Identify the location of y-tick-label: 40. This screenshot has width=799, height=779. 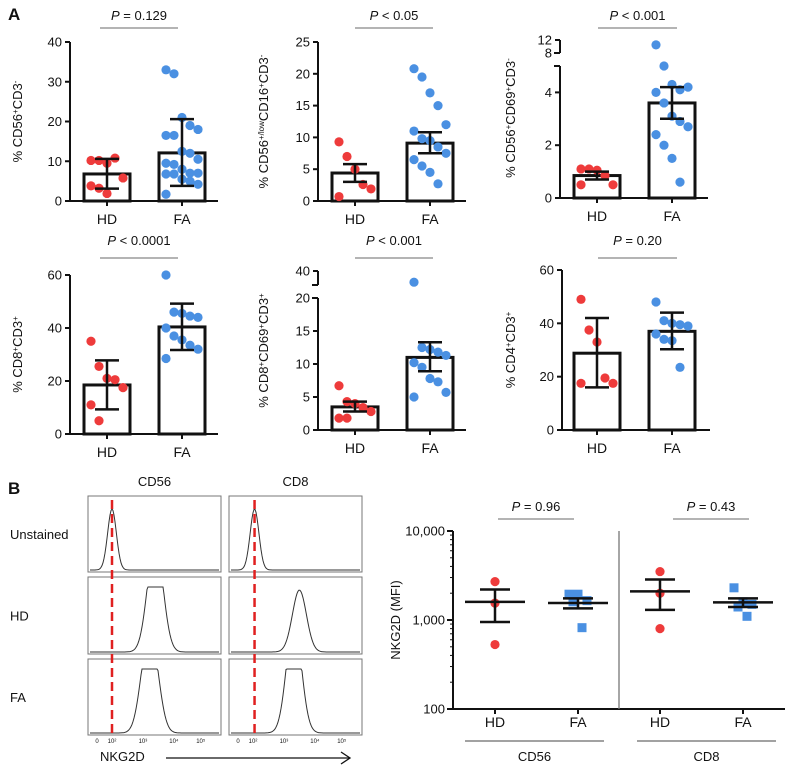
(547, 323).